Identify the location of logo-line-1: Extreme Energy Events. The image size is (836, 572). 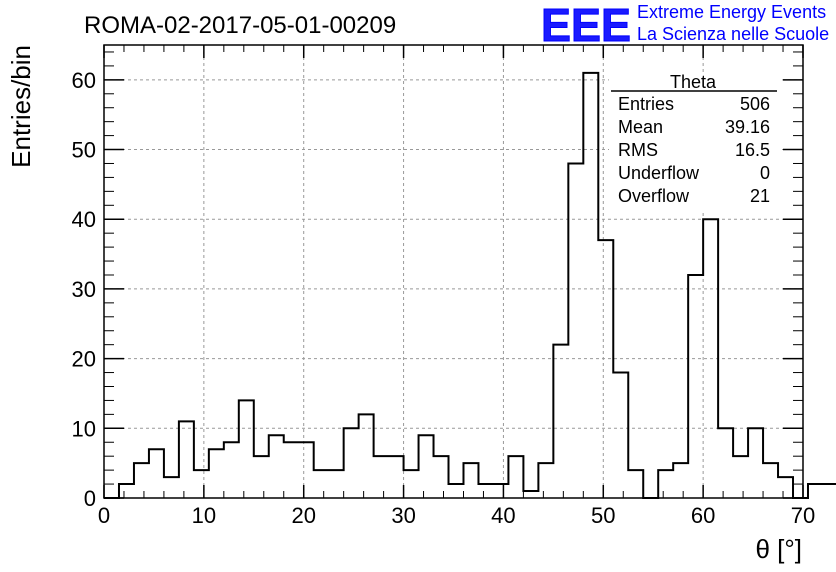
(731, 12).